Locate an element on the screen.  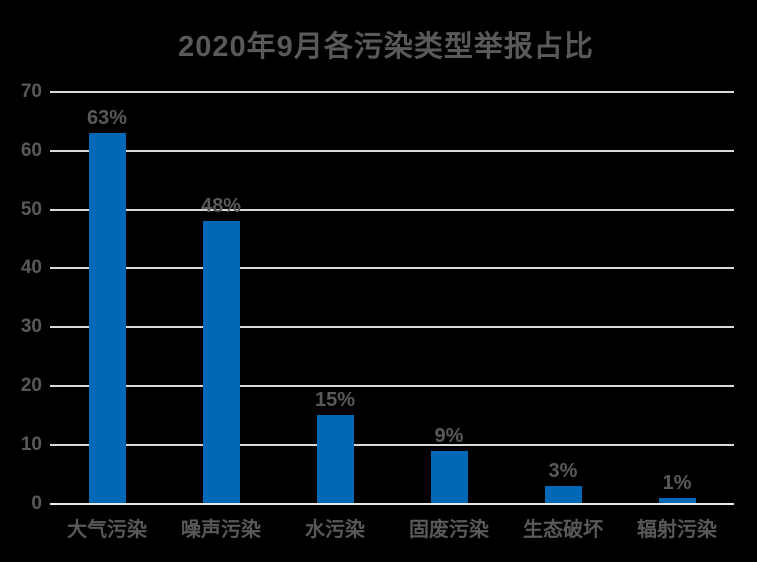
y-axis-tick-label: 60 is located at coordinates (31, 150).